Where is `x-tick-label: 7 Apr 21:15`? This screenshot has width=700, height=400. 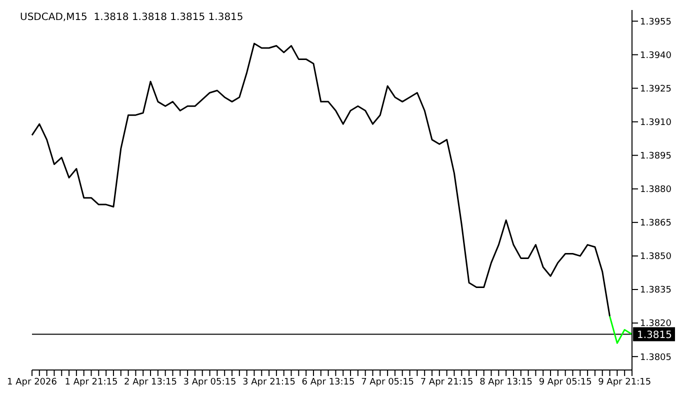
x-tick-label: 7 Apr 21:15 is located at coordinates (447, 382).